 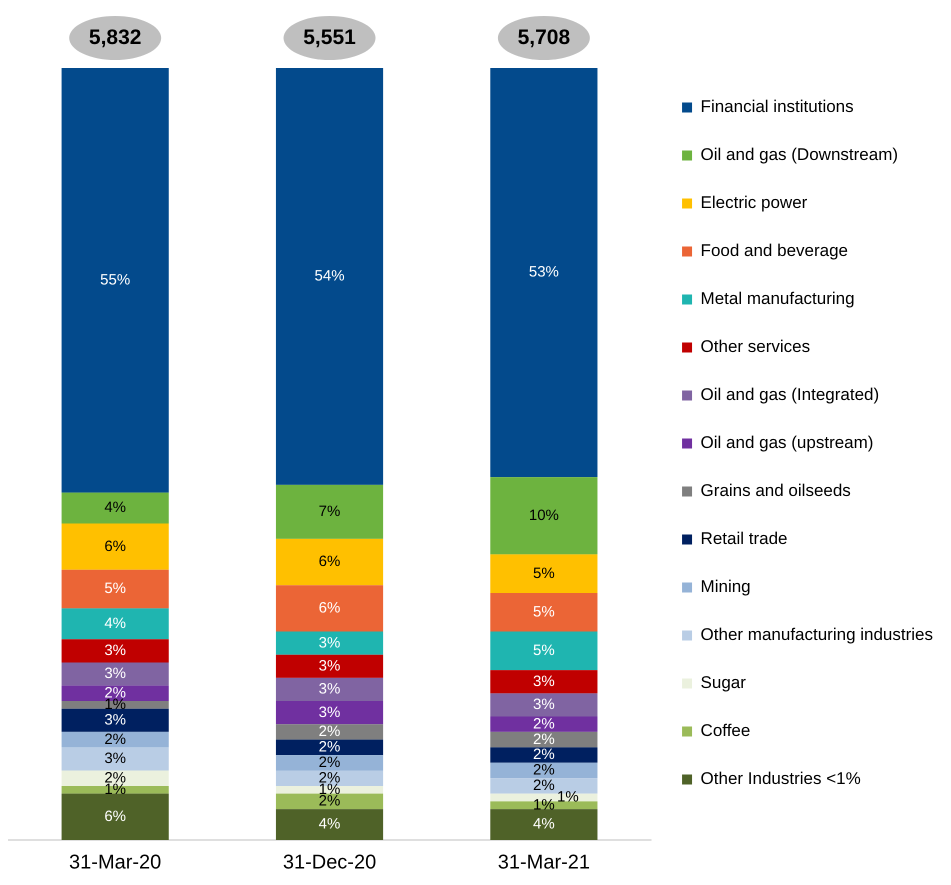 I want to click on legend-label: Other Industries <1%, so click(x=780, y=778).